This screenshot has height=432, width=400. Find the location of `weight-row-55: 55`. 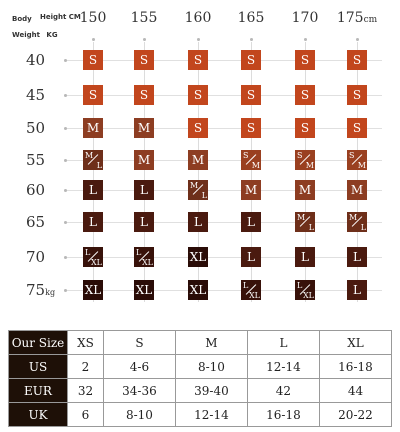

weight-row-55: 55 is located at coordinates (44, 160).